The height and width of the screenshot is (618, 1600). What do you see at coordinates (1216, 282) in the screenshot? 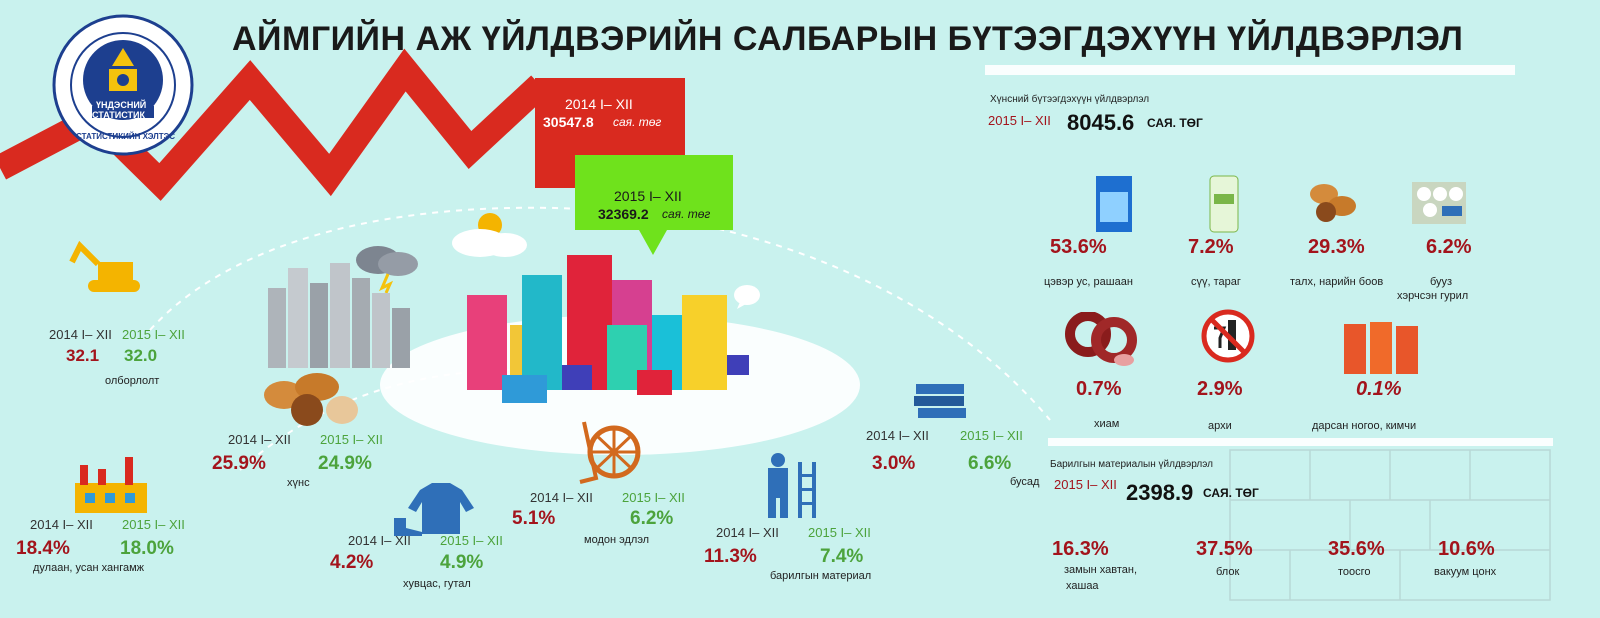
I see `food-item-2-label: сүү, тараг` at bounding box center [1216, 282].